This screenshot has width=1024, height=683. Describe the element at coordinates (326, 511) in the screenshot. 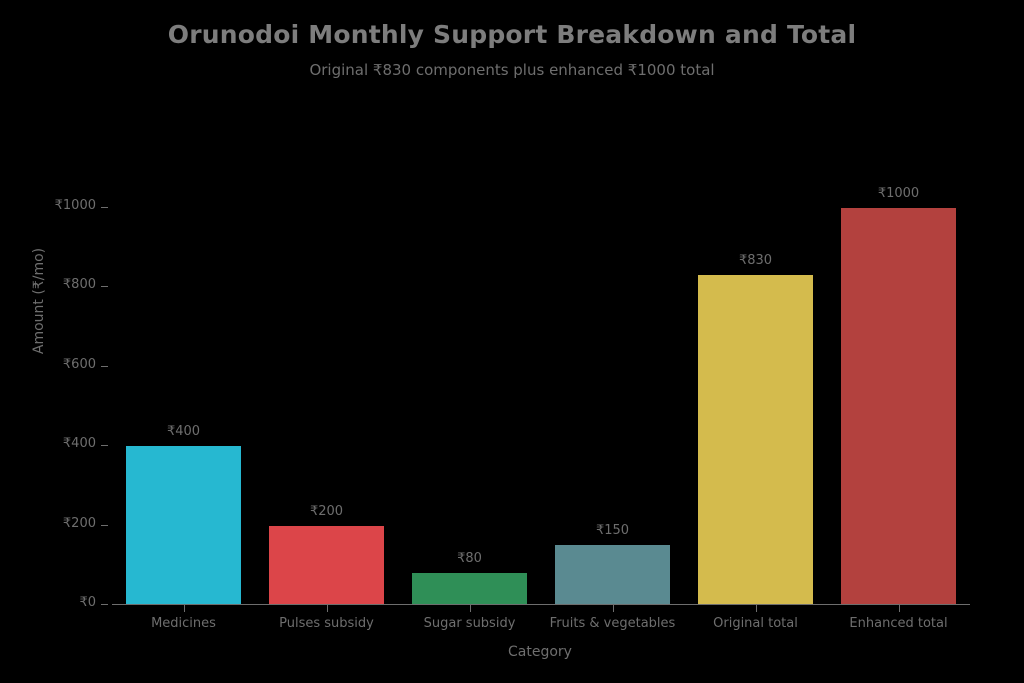

I see `bar-value-label: ₹200` at that location.